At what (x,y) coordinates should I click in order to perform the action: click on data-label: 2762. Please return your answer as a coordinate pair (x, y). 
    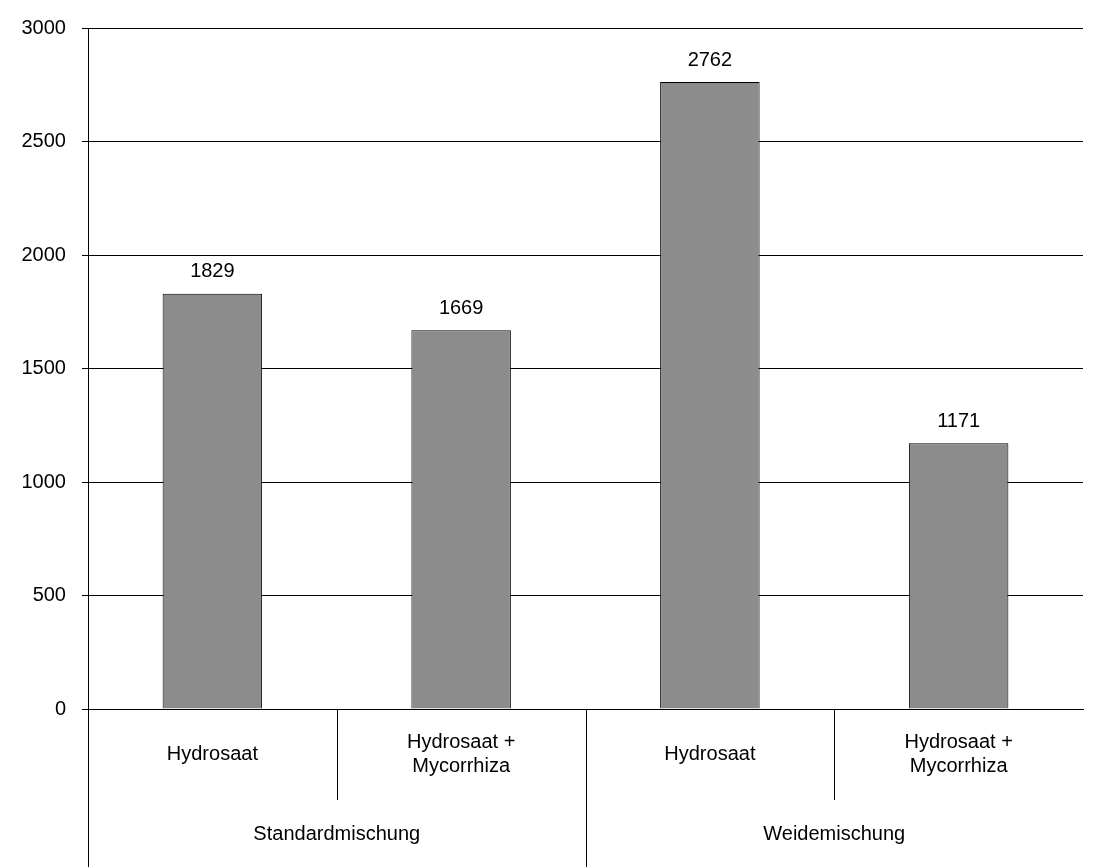
    Looking at the image, I should click on (710, 58).